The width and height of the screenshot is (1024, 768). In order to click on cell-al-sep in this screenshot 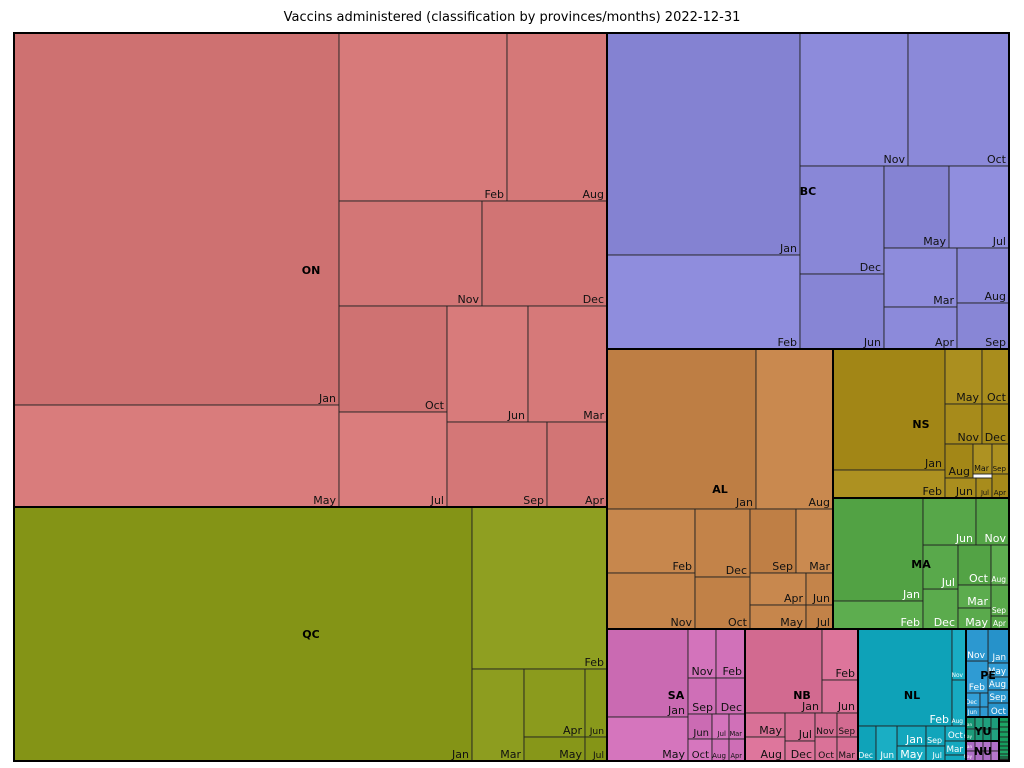, I will do `click(773, 541)`.